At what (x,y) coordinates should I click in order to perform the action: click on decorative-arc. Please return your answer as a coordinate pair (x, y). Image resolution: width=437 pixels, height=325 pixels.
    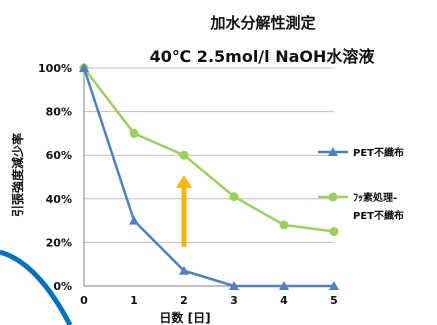
    Looking at the image, I should click on (36, 287).